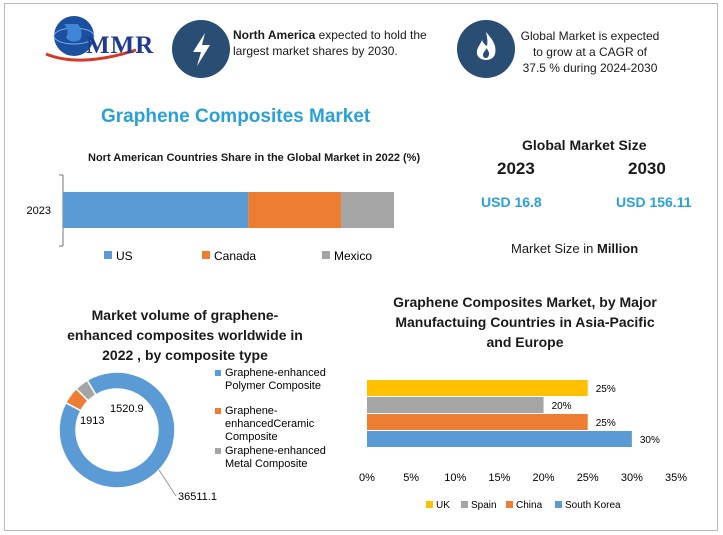  What do you see at coordinates (529, 505) in the screenshot?
I see `legend-label-china: China` at bounding box center [529, 505].